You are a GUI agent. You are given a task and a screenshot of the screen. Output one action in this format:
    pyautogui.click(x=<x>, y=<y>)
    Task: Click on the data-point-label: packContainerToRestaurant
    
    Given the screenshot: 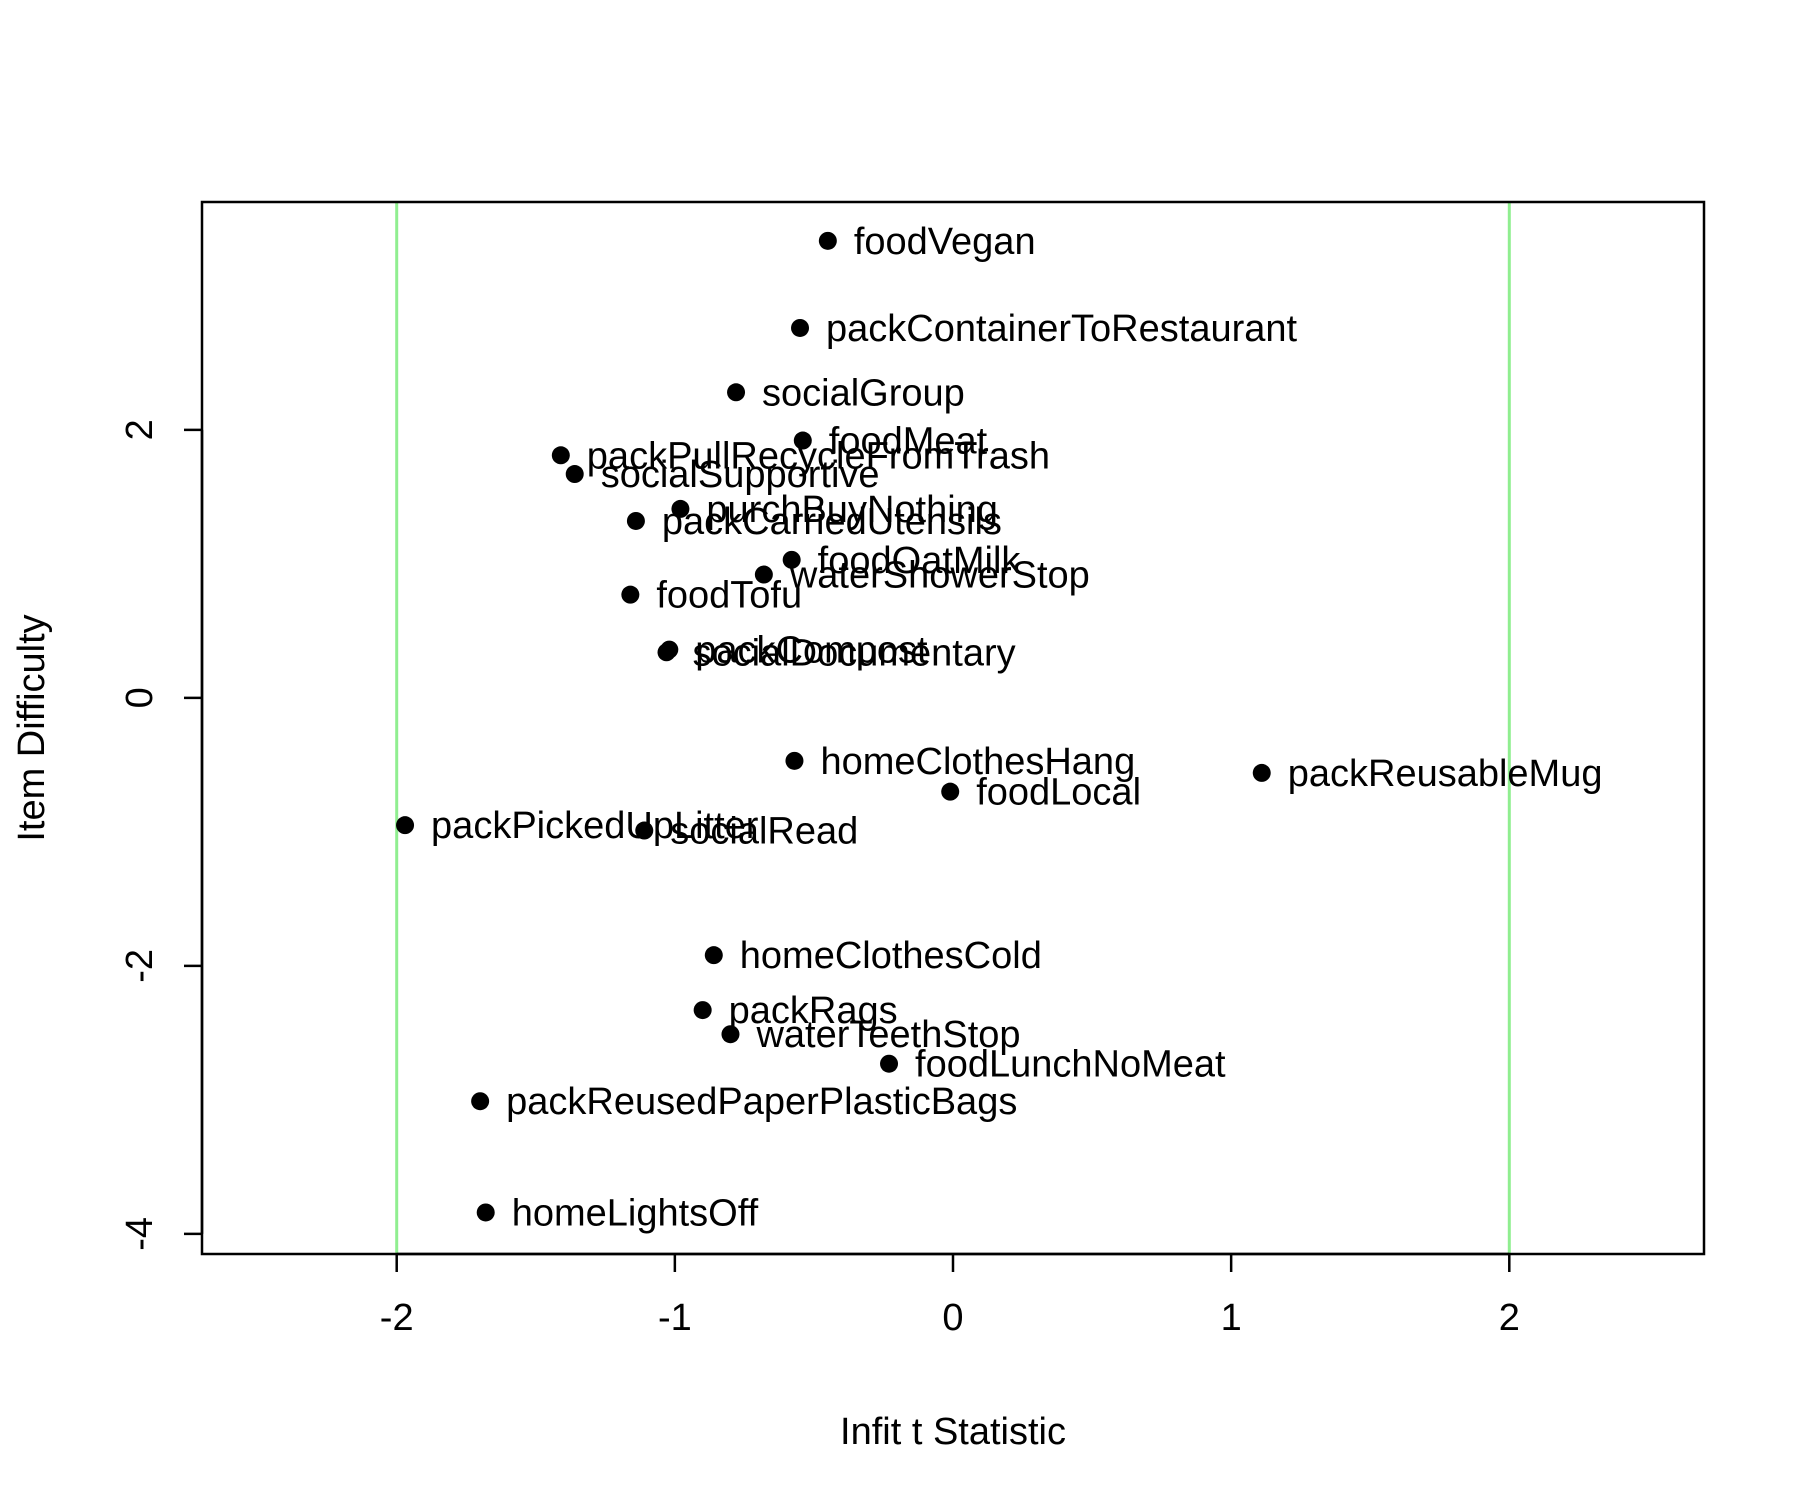 What is the action you would take?
    pyautogui.click(x=1061, y=329)
    